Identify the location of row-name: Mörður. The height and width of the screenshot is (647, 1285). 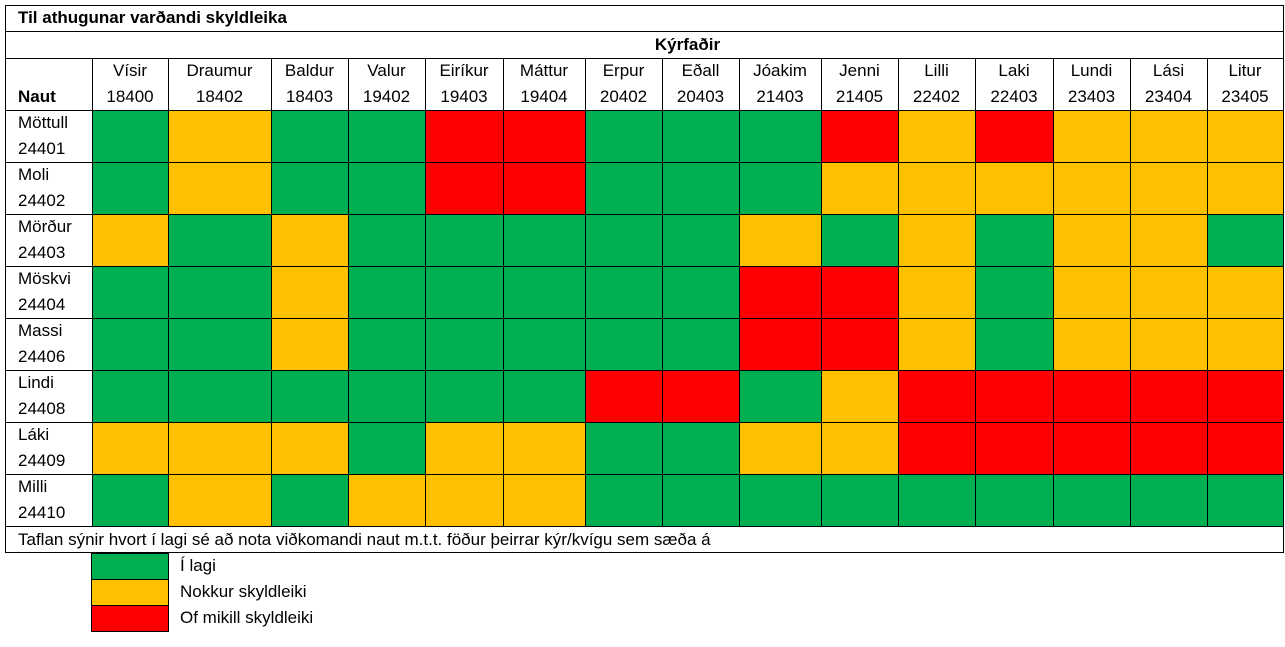
(45, 226).